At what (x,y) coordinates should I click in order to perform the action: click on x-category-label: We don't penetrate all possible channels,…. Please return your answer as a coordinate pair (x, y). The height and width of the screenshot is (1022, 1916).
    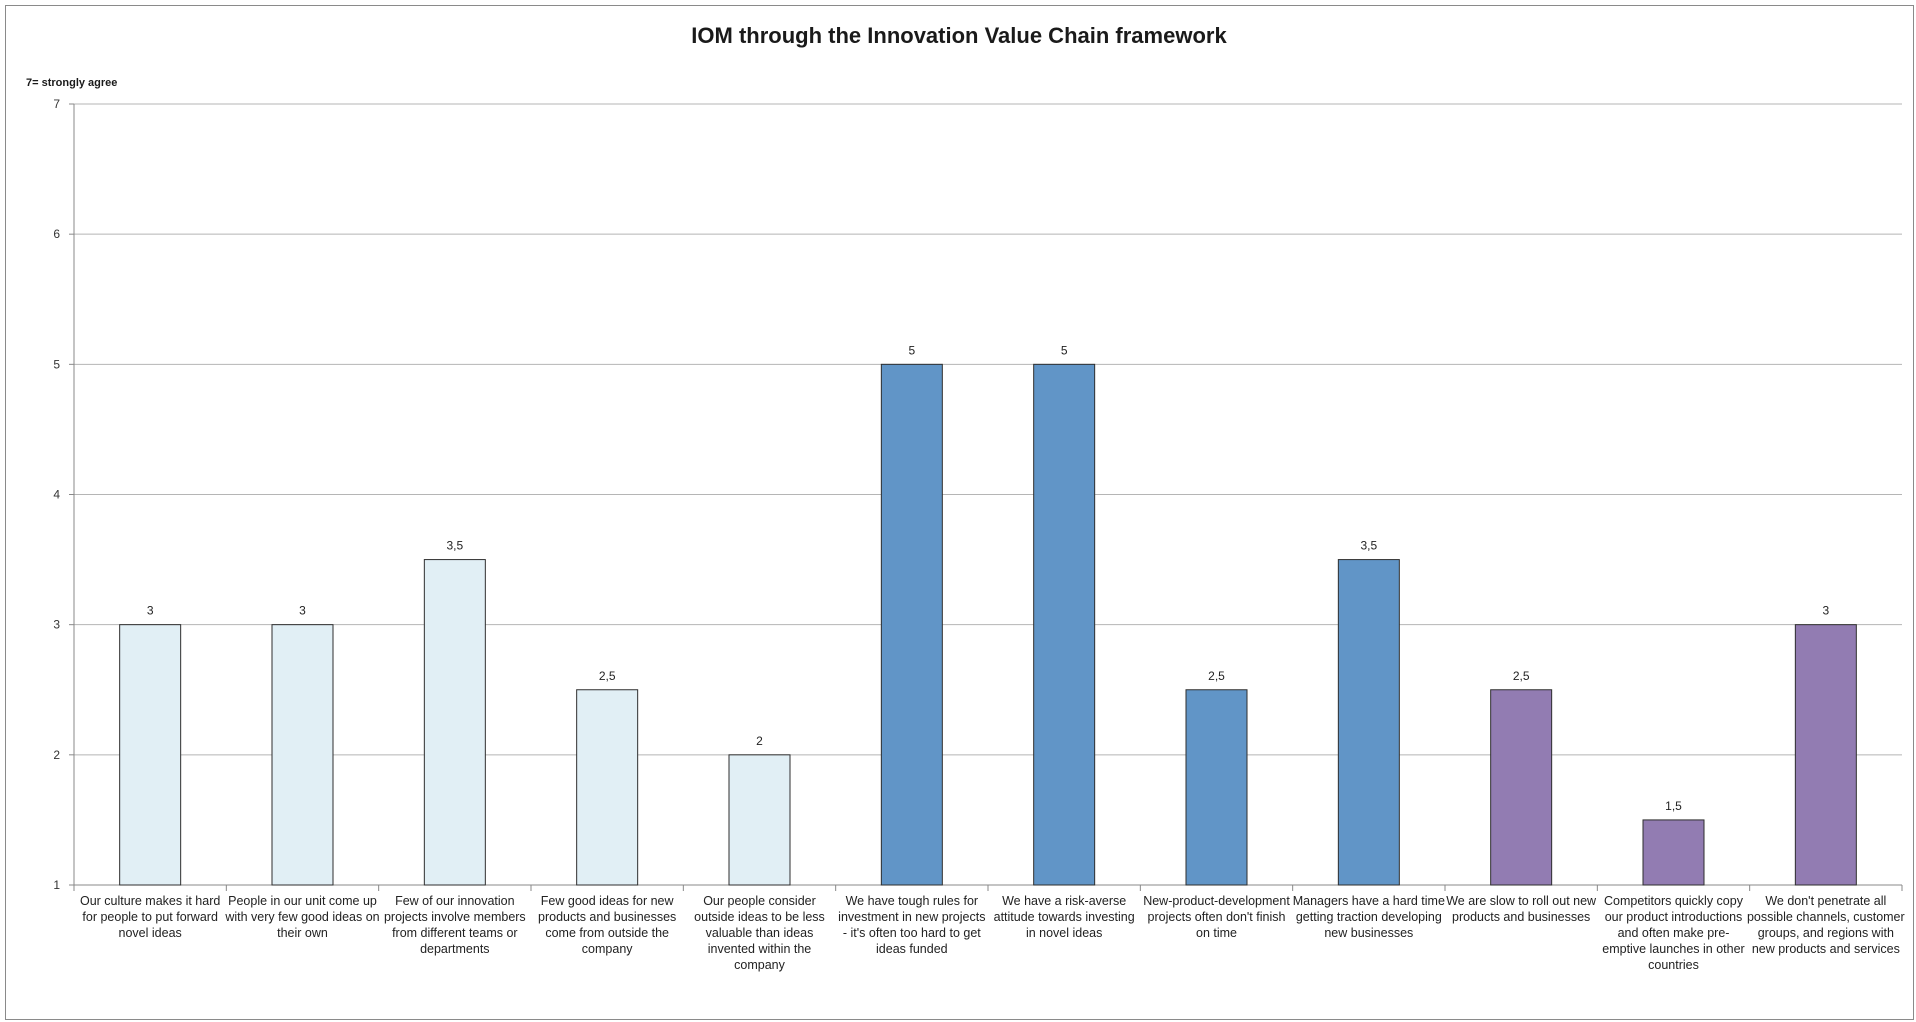
    Looking at the image, I should click on (1826, 925).